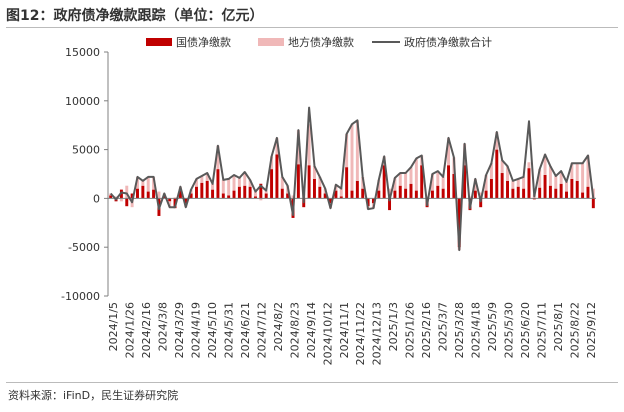 Image resolution: width=624 pixels, height=412 pixels. I want to click on source-divider, so click(312, 382).